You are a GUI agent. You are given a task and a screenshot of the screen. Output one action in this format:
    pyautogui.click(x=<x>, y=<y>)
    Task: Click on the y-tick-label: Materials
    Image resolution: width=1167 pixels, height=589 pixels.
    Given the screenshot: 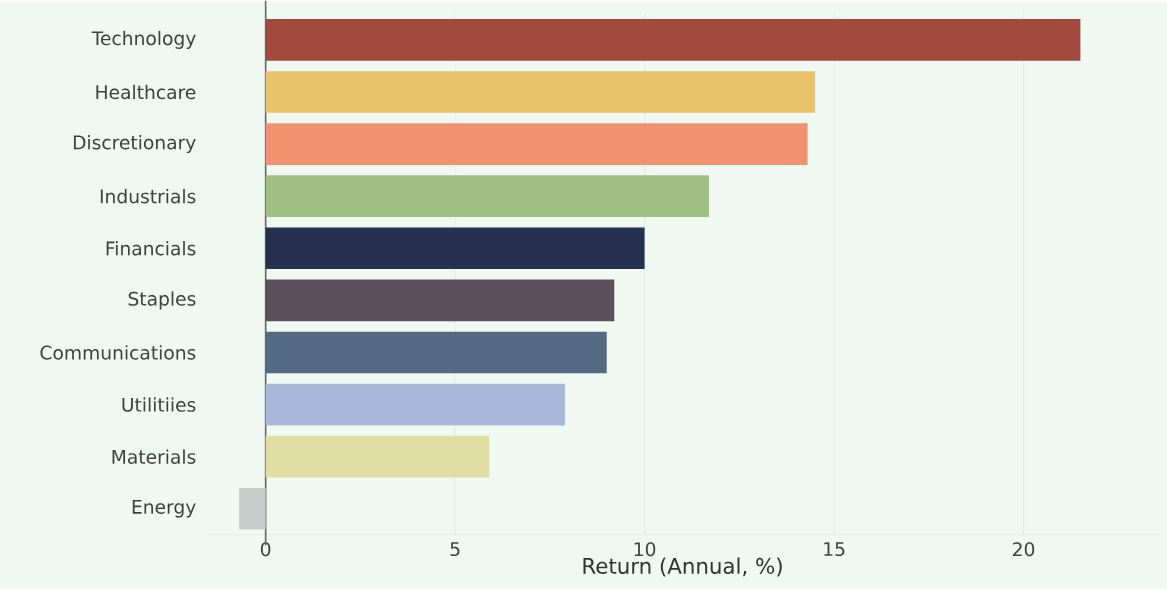 What is the action you would take?
    pyautogui.click(x=154, y=456)
    